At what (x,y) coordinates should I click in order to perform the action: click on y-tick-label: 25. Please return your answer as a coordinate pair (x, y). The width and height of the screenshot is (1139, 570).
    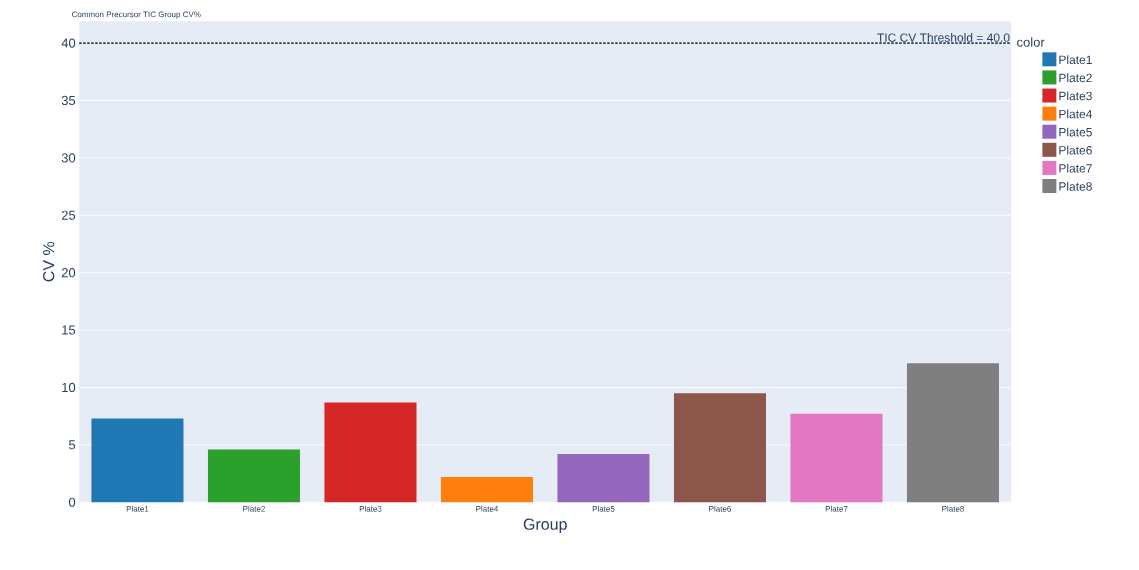
    Looking at the image, I should click on (68, 215).